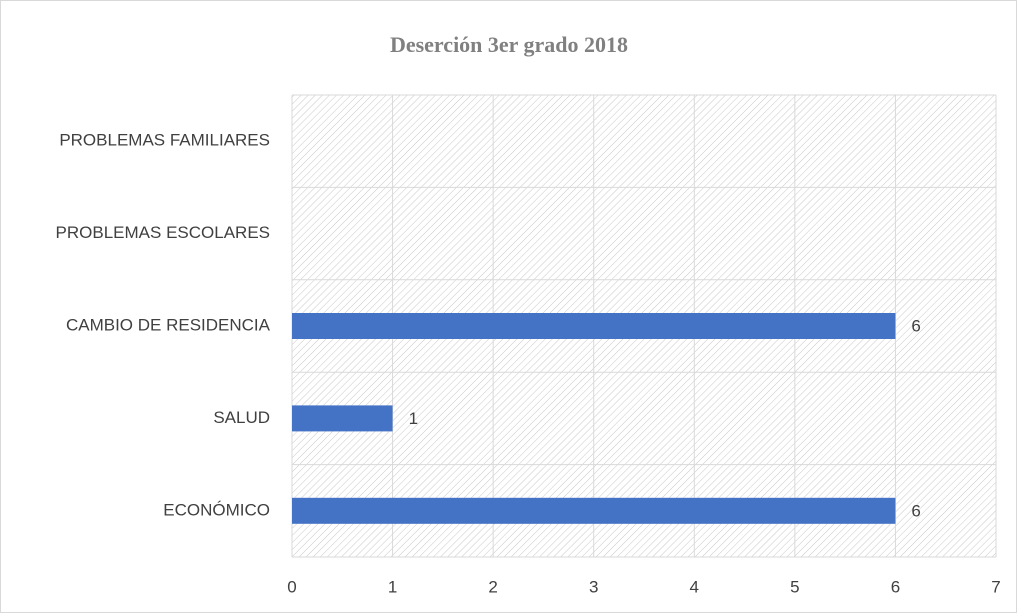  I want to click on y-tick-label: ECONÓMICO, so click(216, 509).